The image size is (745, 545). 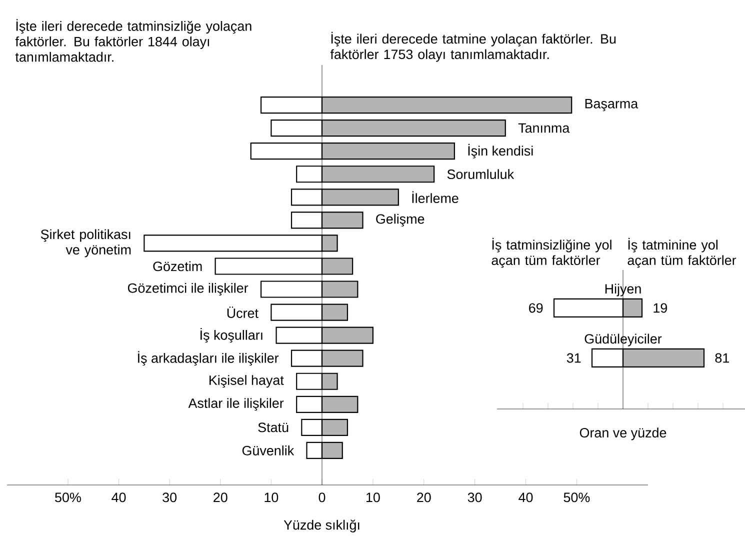 What do you see at coordinates (611, 105) in the screenshot?
I see `y-tick-label: Başarma` at bounding box center [611, 105].